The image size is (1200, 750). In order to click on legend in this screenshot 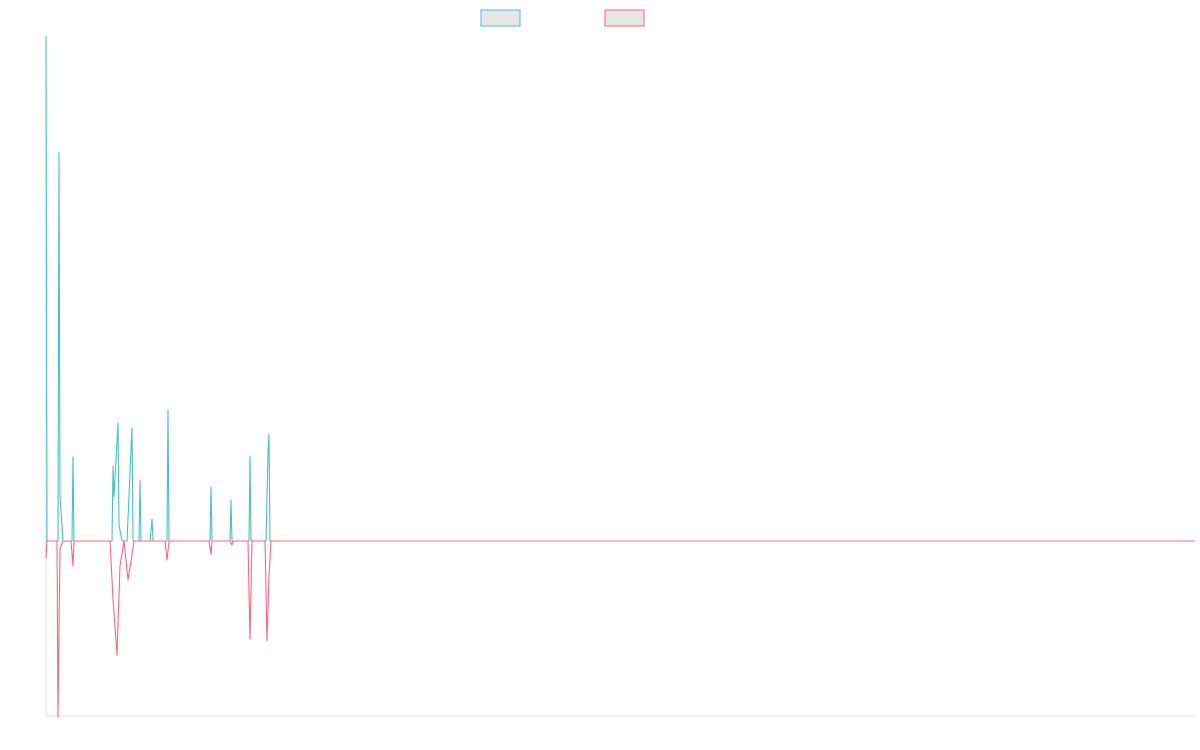, I will do `click(562, 18)`.